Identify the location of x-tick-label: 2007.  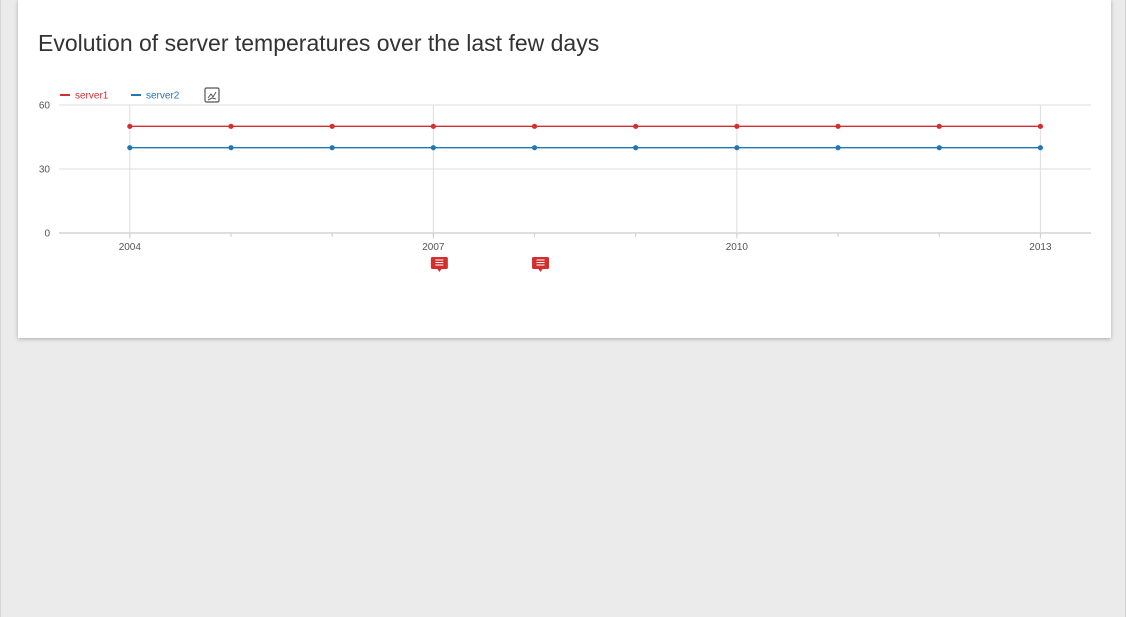
(433, 247).